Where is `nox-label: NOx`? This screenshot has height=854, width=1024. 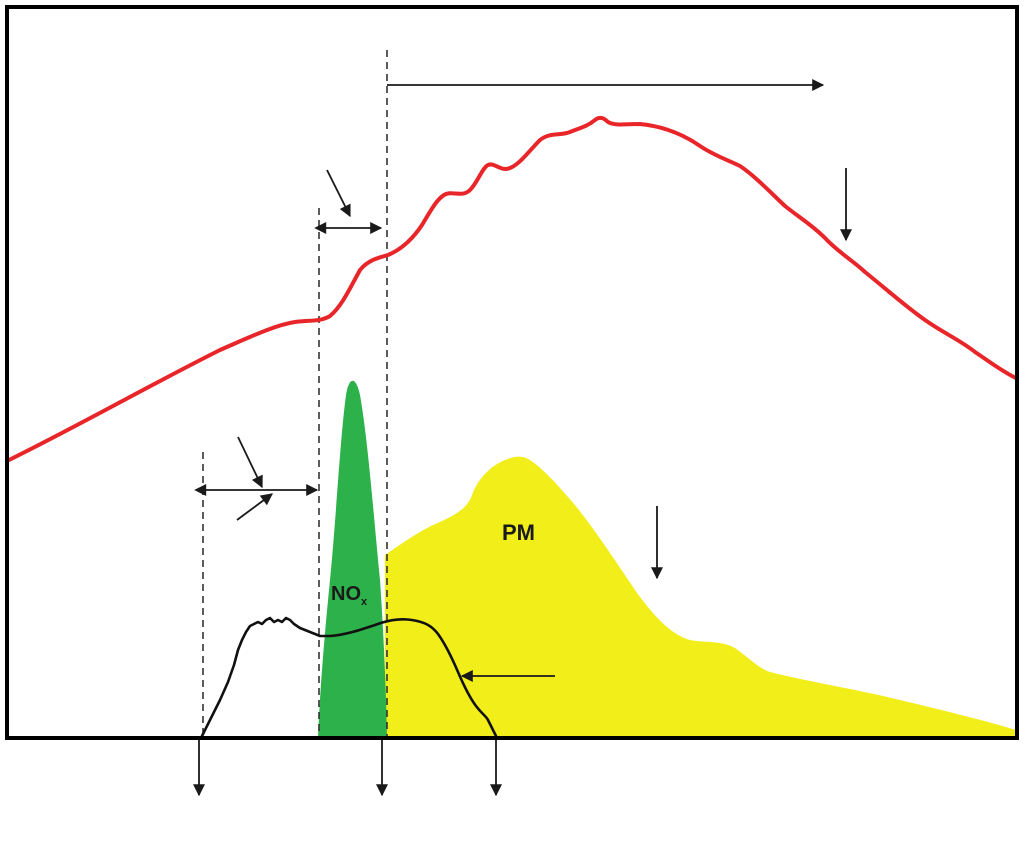
nox-label: NOx is located at coordinates (349, 595).